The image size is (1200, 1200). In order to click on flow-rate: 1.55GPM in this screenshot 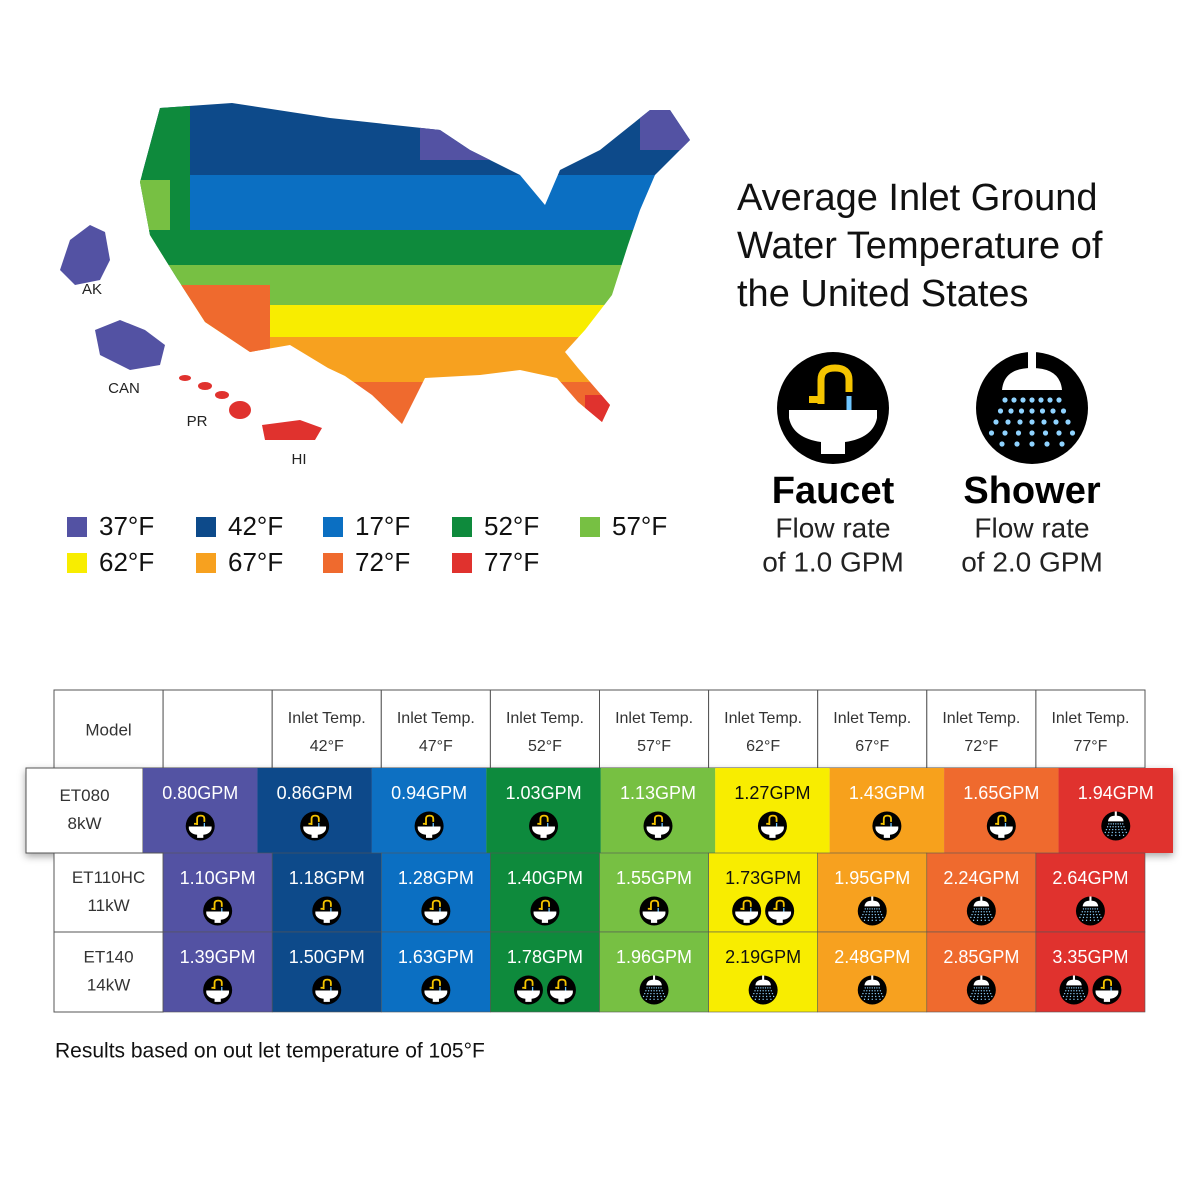, I will do `click(654, 878)`.